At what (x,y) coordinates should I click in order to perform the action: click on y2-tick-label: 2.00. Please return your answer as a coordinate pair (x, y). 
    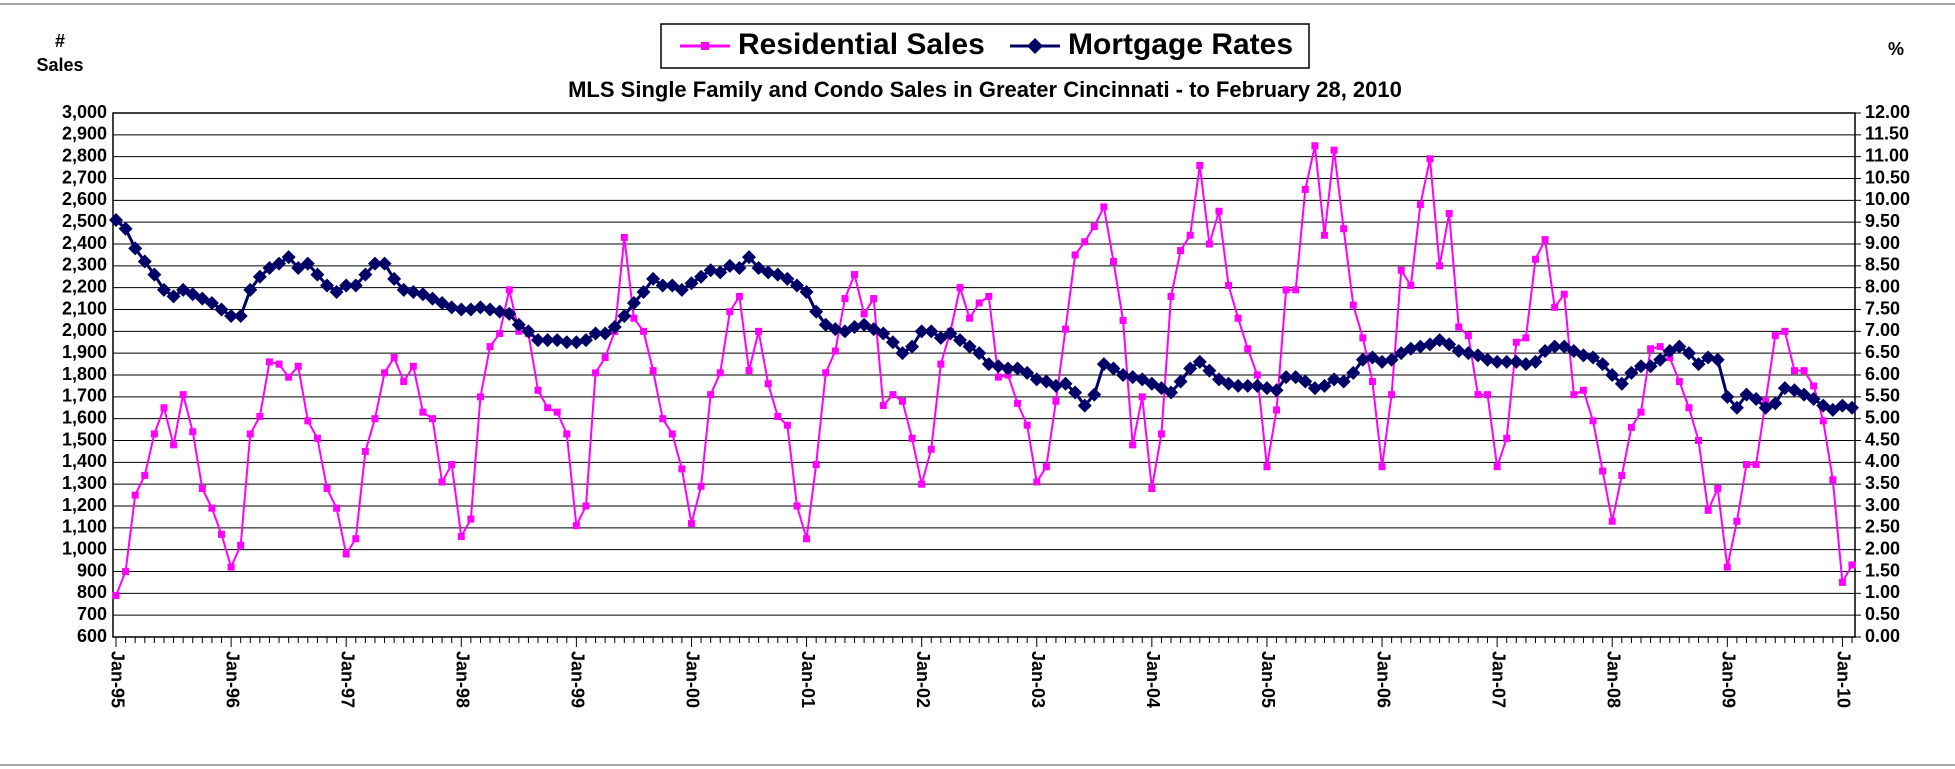
    Looking at the image, I should click on (1882, 548).